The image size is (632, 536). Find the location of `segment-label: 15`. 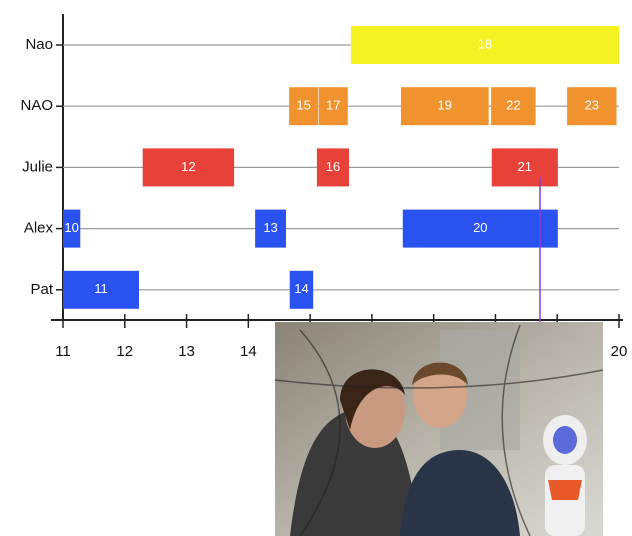

segment-label: 15 is located at coordinates (303, 105).